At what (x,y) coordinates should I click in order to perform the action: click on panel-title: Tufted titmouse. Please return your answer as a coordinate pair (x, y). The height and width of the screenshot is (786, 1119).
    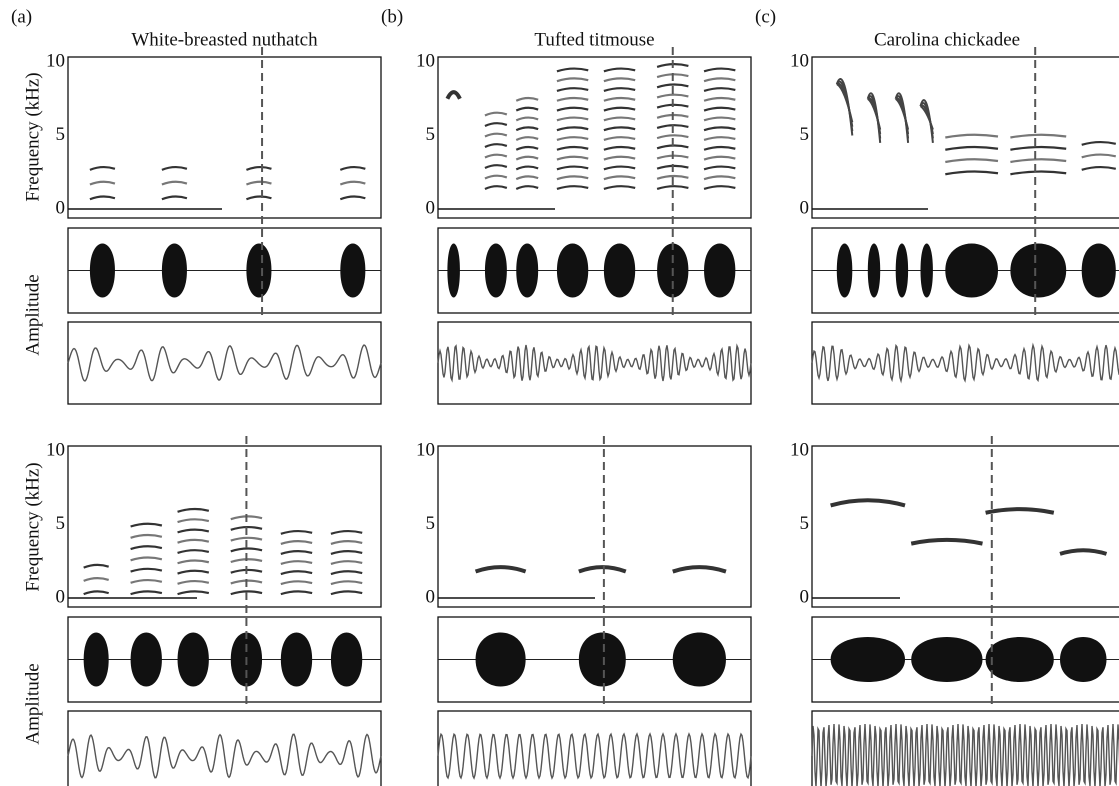
    Looking at the image, I should click on (594, 39).